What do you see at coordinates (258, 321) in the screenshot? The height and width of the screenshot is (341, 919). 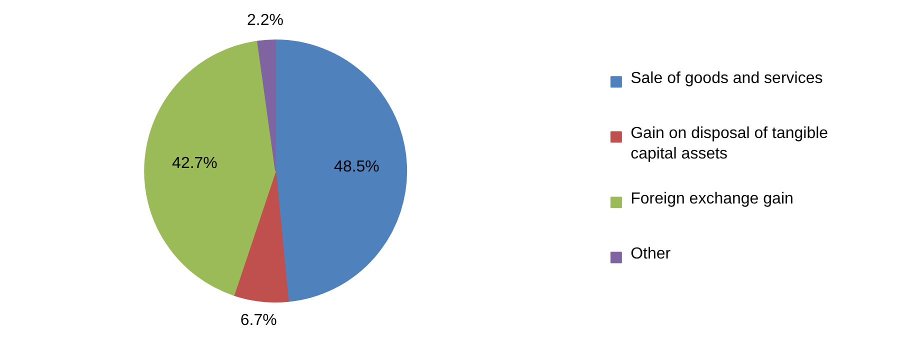 I see `data-label: 6.7%` at bounding box center [258, 321].